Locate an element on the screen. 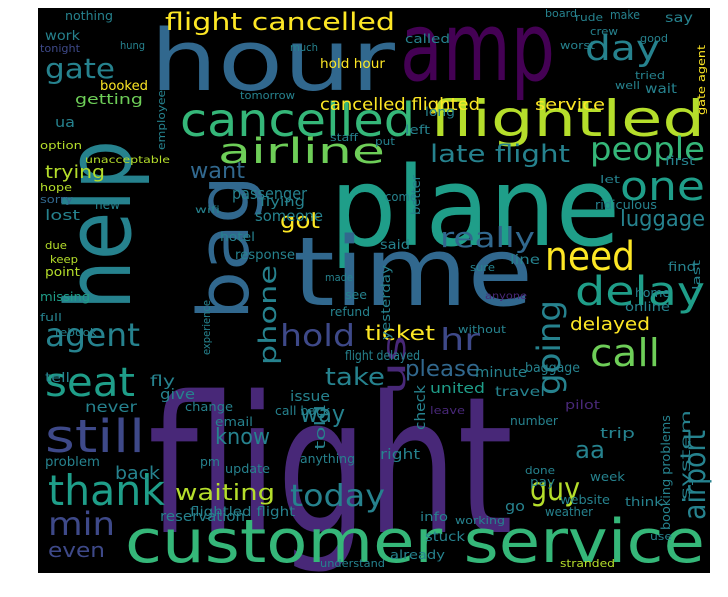 The height and width of the screenshot is (597, 728). word: hr is located at coordinates (460, 340).